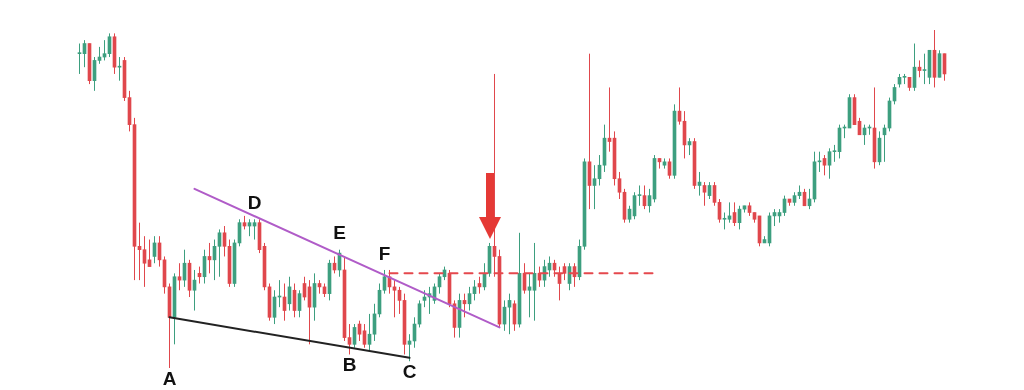  What do you see at coordinates (169, 378) in the screenshot?
I see `annotation: A` at bounding box center [169, 378].